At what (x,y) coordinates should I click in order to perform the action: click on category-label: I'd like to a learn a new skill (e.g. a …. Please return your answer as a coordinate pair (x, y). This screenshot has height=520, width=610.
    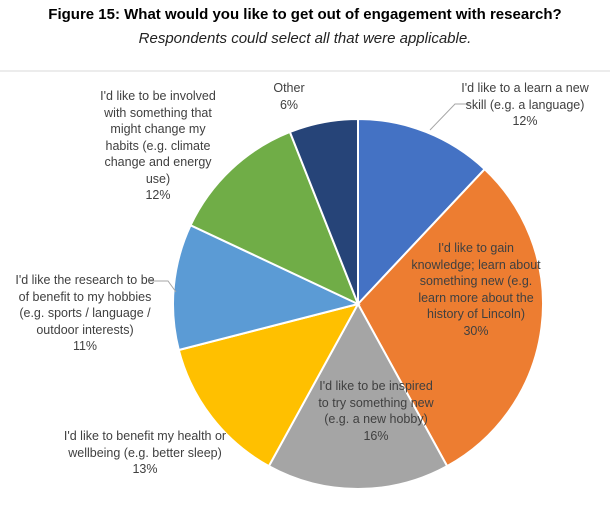
    Looking at the image, I should click on (525, 96).